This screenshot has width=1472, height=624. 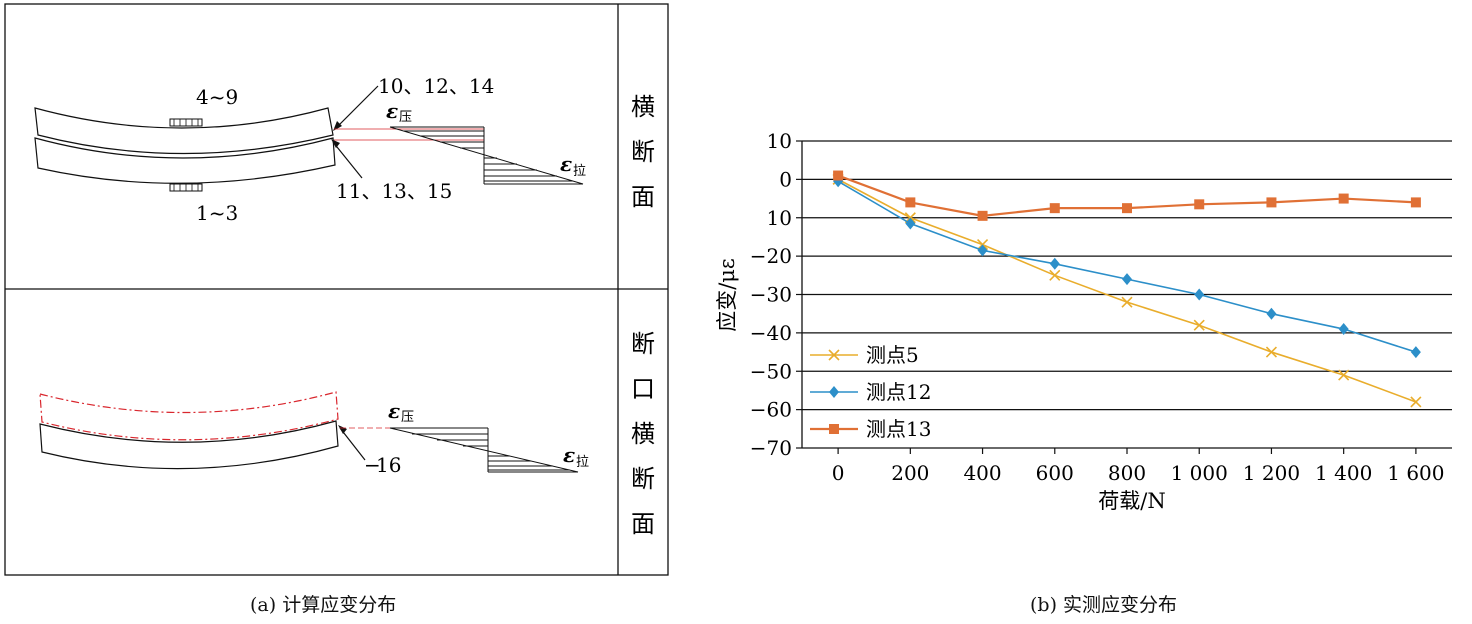 I want to click on side-label-fracture-section: 断 口 横 断 面, so click(x=643, y=434).